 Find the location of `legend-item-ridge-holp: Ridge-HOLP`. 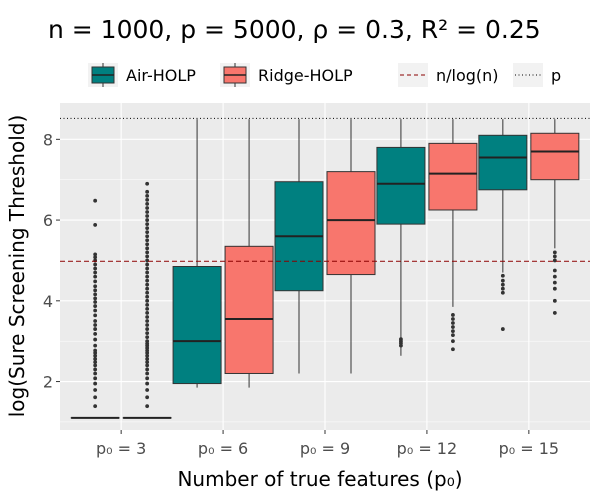

legend-item-ridge-holp: Ridge-HOLP is located at coordinates (286, 75).